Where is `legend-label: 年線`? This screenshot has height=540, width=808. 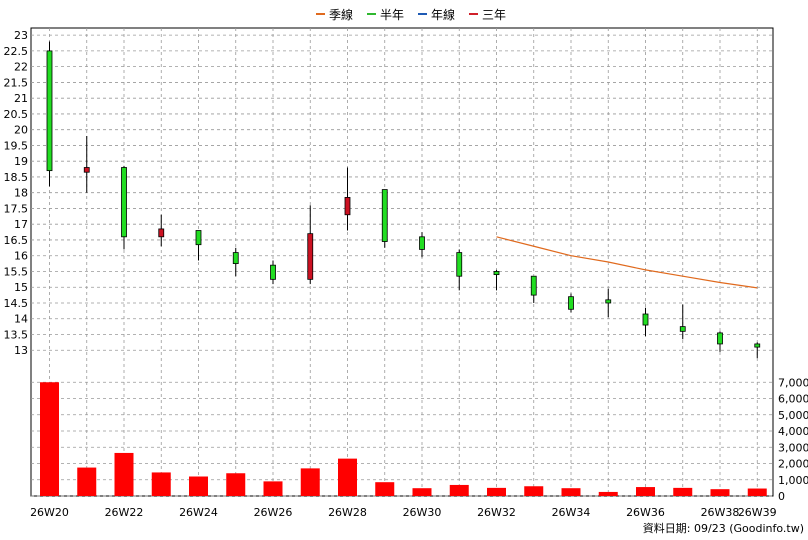
legend-label: 年線 is located at coordinates (443, 14).